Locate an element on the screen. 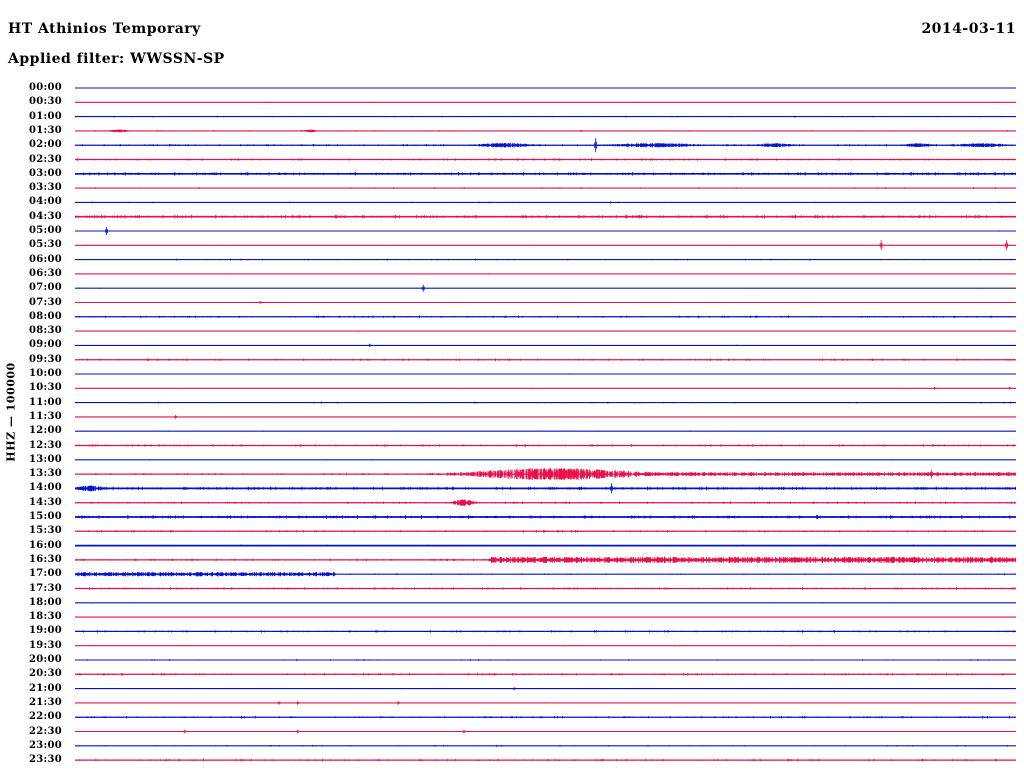 This screenshot has height=780, width=1024. trace-09:30 is located at coordinates (545, 360).